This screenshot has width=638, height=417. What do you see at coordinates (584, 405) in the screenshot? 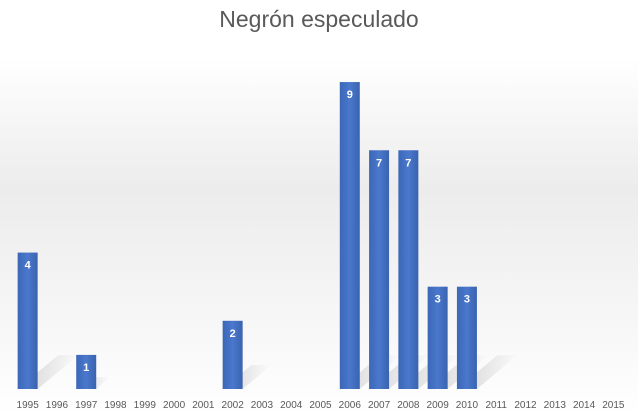
I see `x-tick-label: 2014` at bounding box center [584, 405].